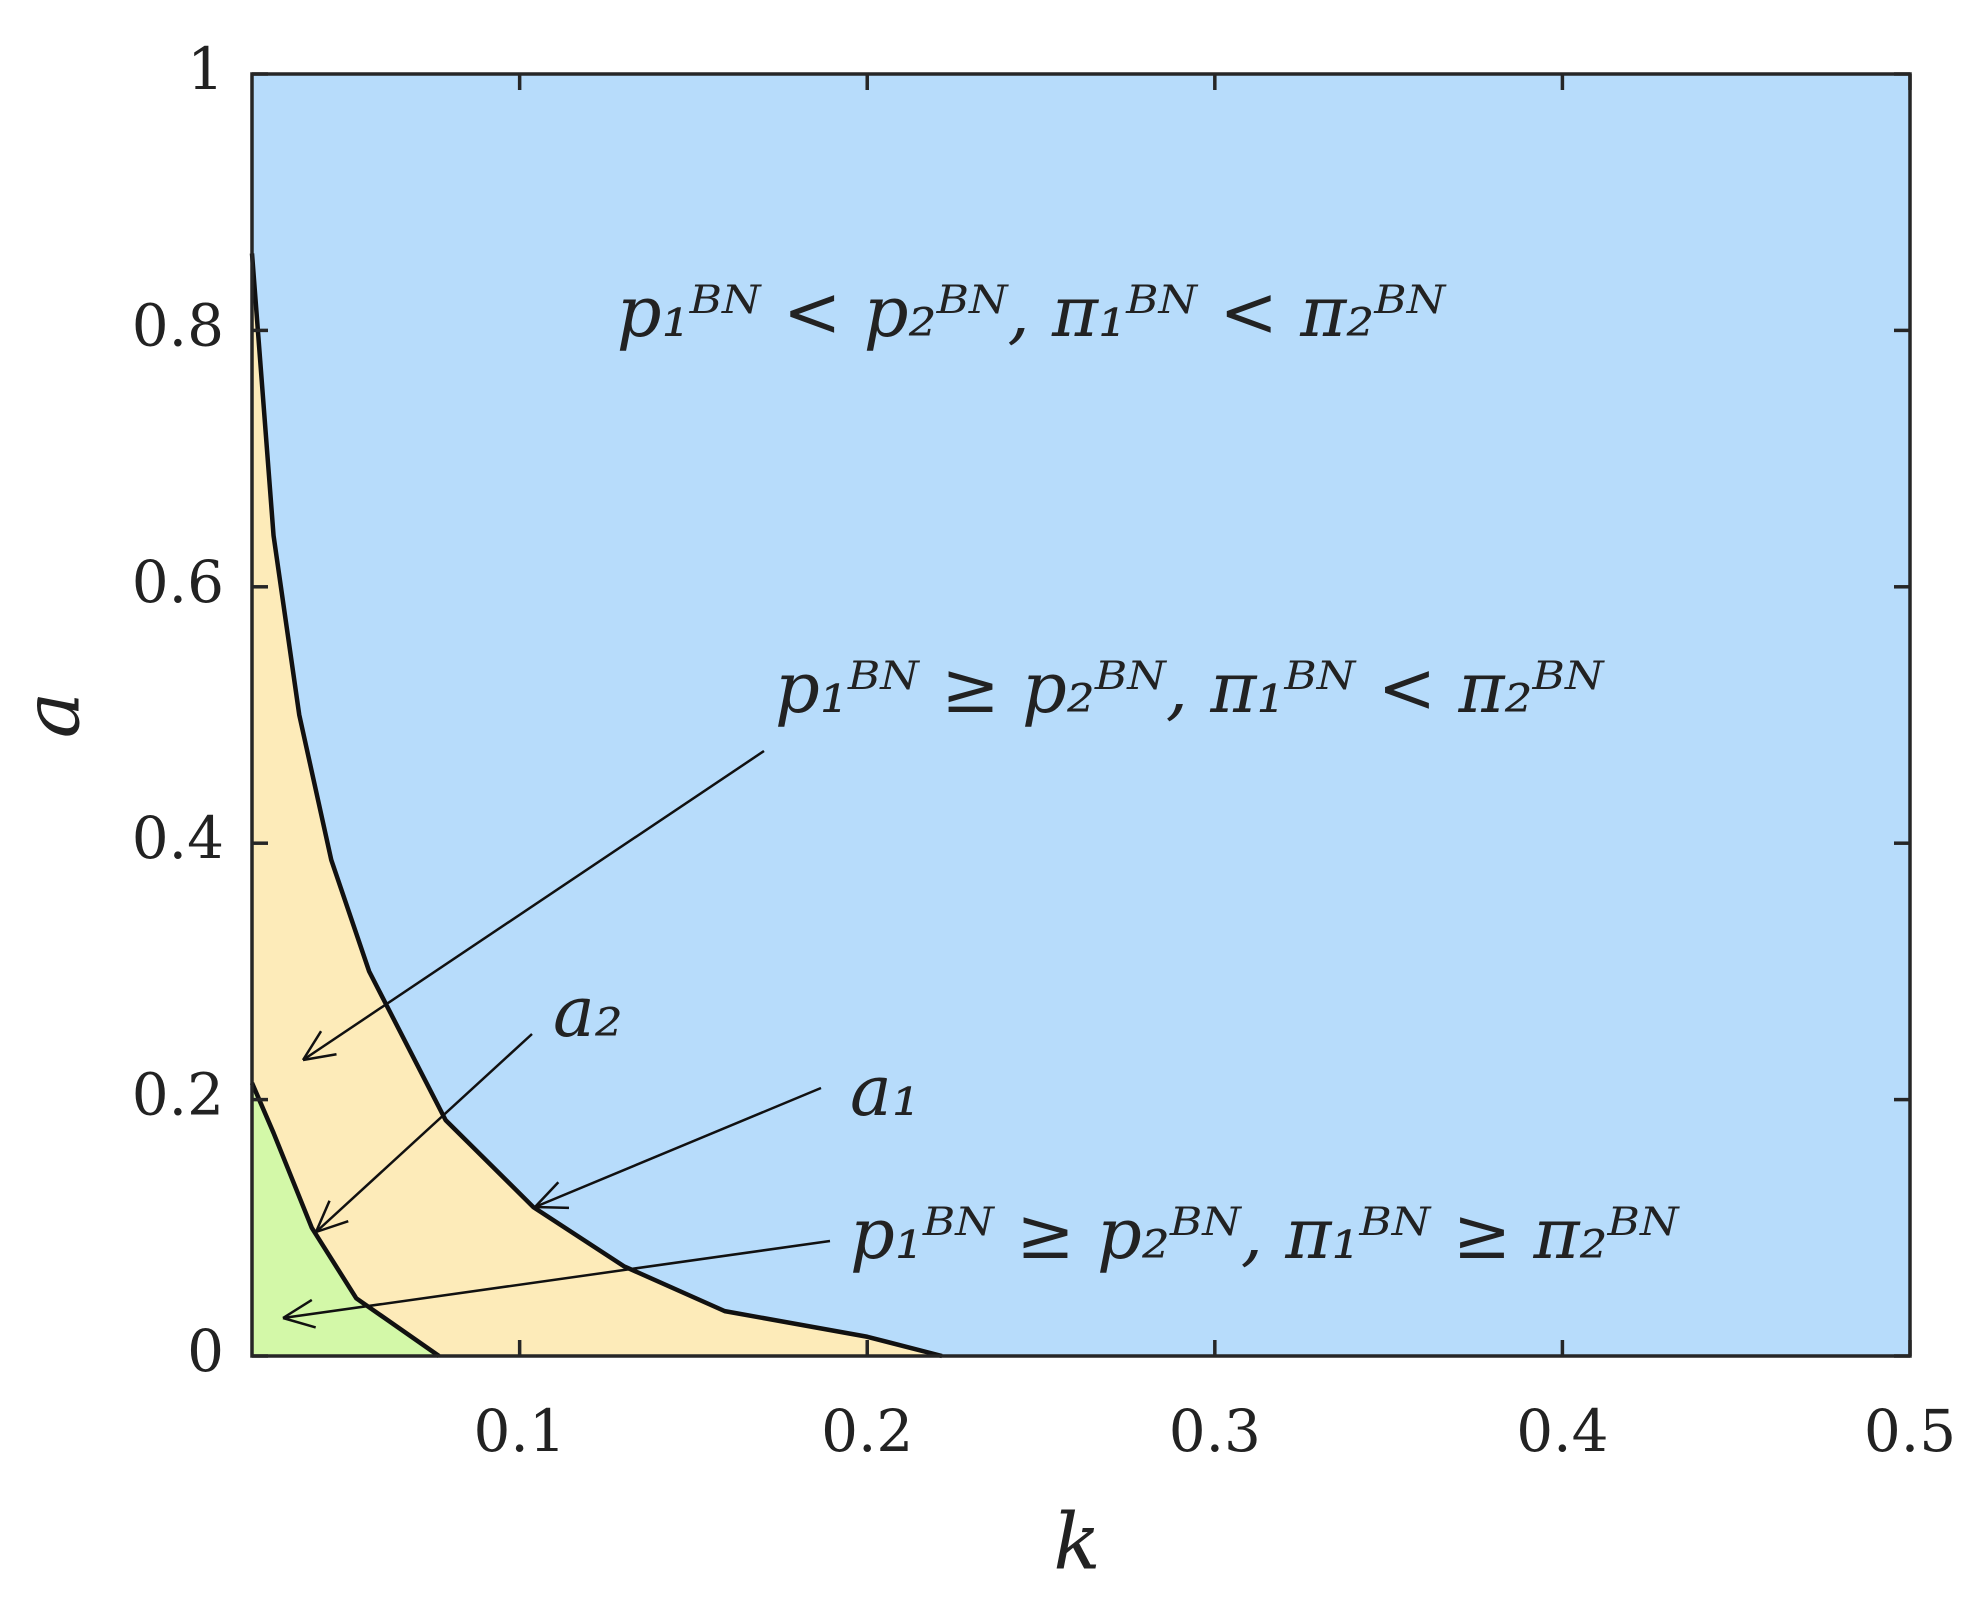 The image size is (1986, 1609). Describe the element at coordinates (1190, 688) in the screenshot. I see `region-label: p₁ᴮᴺ ≥ p₂ᴮᴺ, π₁ᴮᴺ < π₂ᴮᴺ` at that location.